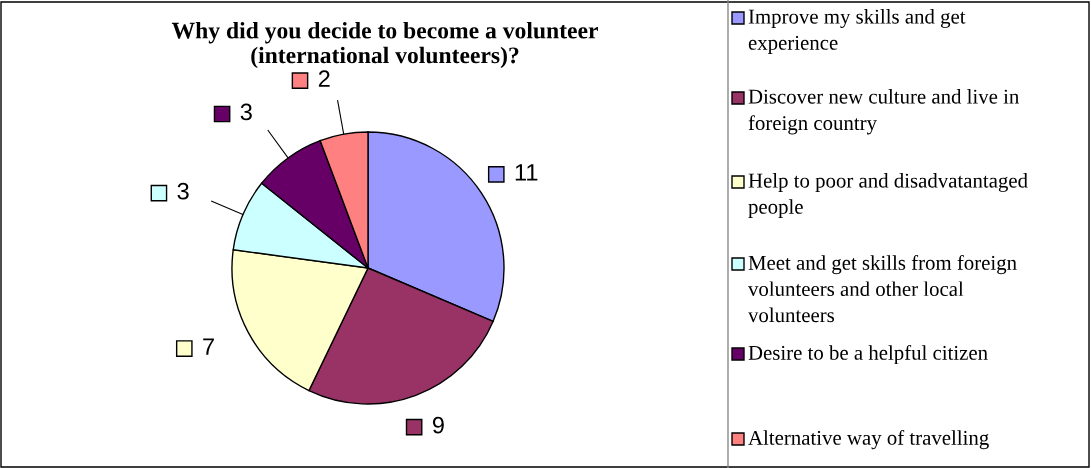 This screenshot has height=468, width=1091. I want to click on data-label: 7, so click(208, 346).